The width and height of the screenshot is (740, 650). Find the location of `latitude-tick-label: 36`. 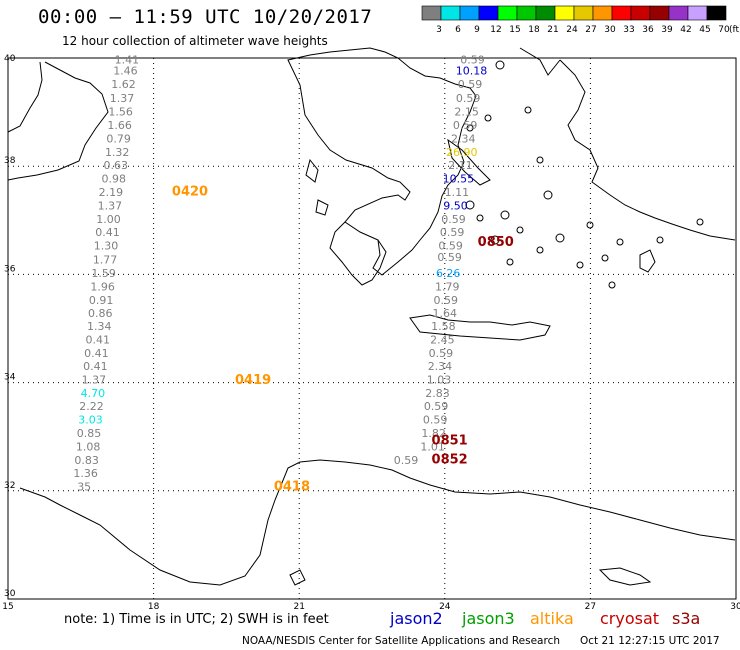

latitude-tick-label: 36 is located at coordinates (10, 269).